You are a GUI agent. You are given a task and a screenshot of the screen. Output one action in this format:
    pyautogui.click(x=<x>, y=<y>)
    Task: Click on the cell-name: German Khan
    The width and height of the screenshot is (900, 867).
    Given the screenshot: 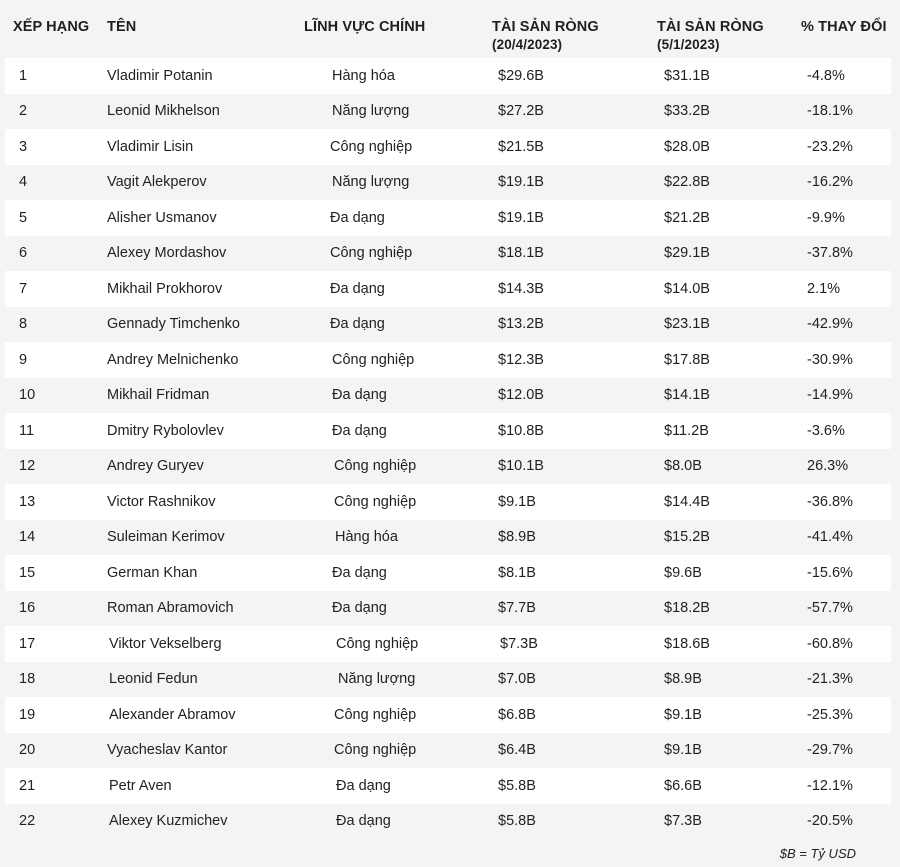 What is the action you would take?
    pyautogui.click(x=152, y=572)
    